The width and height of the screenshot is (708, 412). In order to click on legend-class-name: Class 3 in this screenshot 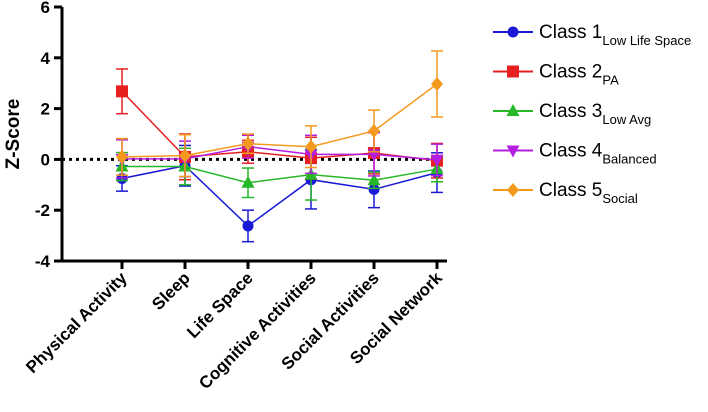, I will do `click(570, 111)`.